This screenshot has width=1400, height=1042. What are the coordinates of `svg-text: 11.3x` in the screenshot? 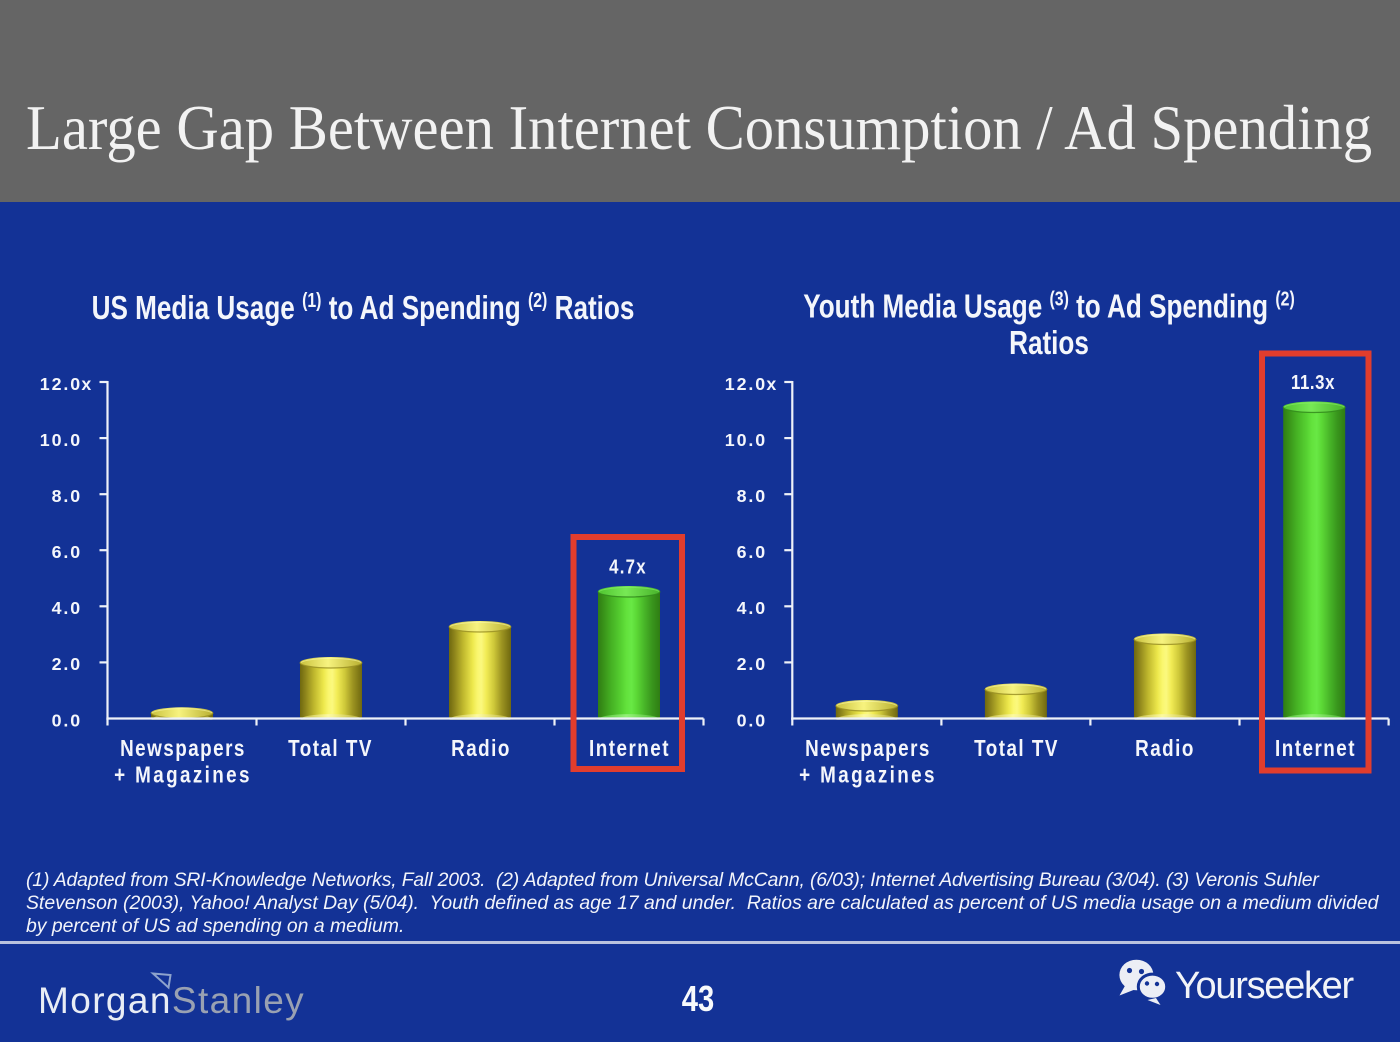 It's located at (1313, 381).